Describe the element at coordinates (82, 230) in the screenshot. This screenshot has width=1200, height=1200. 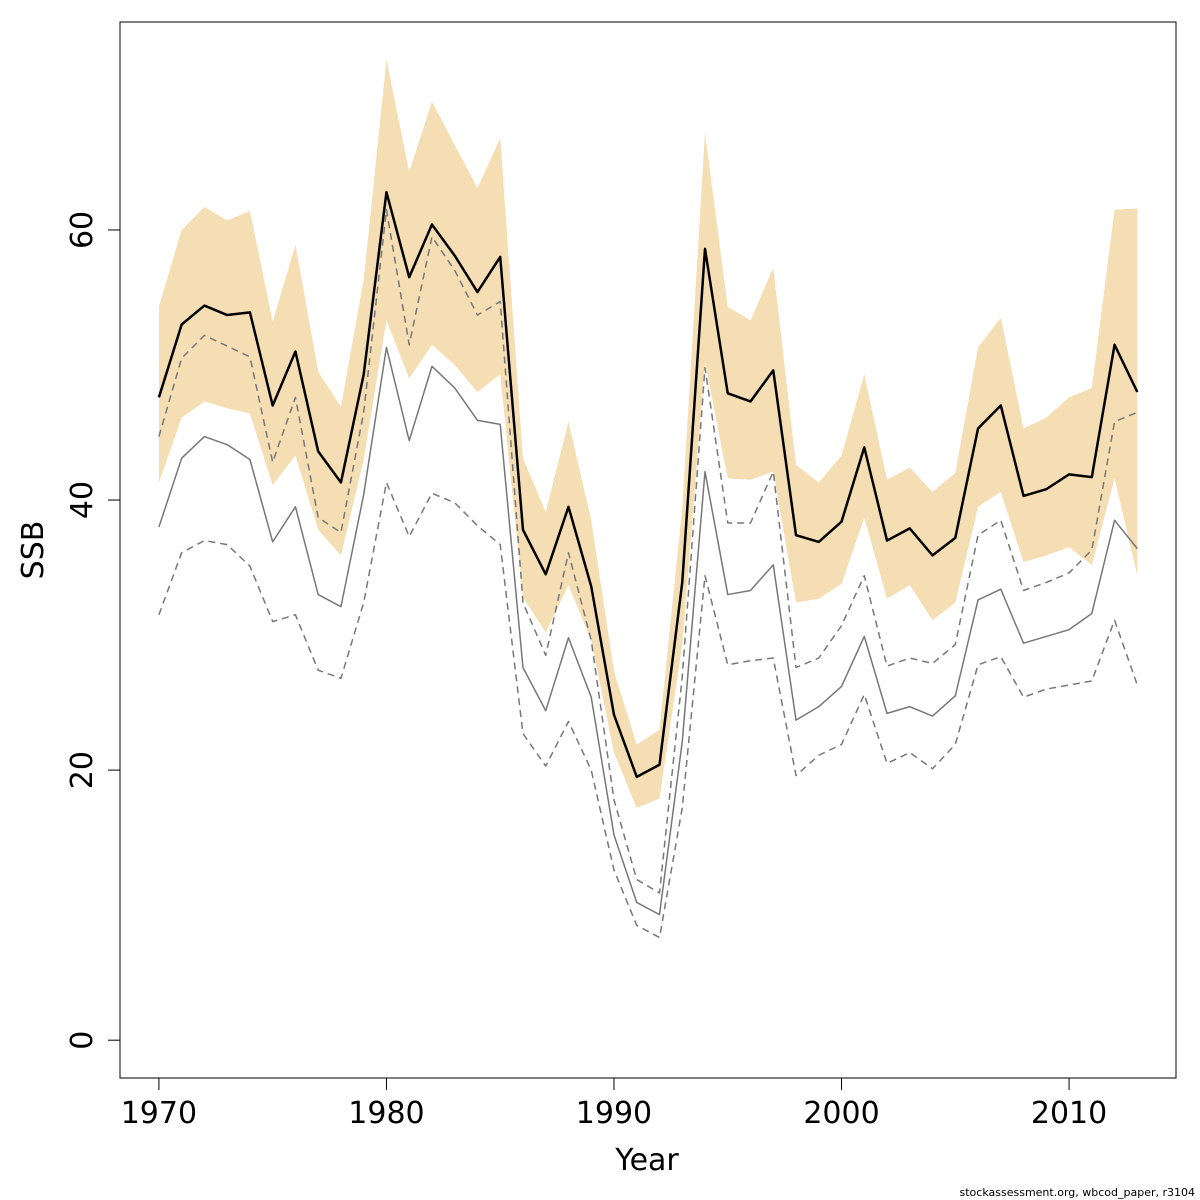
I see `y-tick-label: 60` at that location.